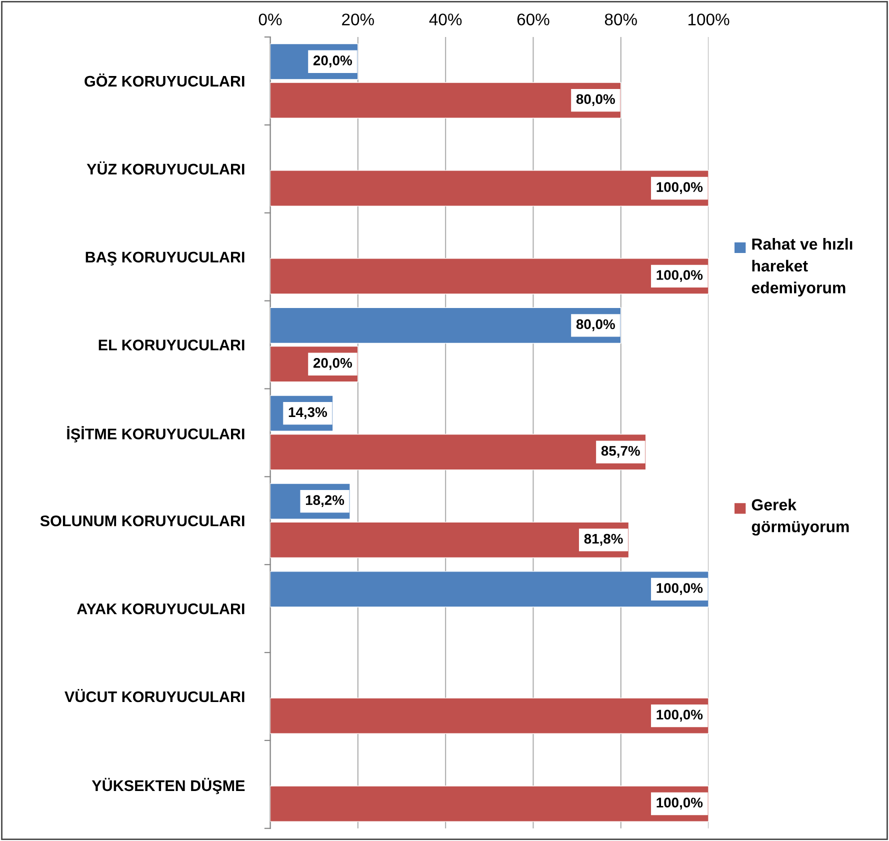  What do you see at coordinates (165, 168) in the screenshot?
I see `y-tick-label: YÜZ KORUYUCULARI` at bounding box center [165, 168].